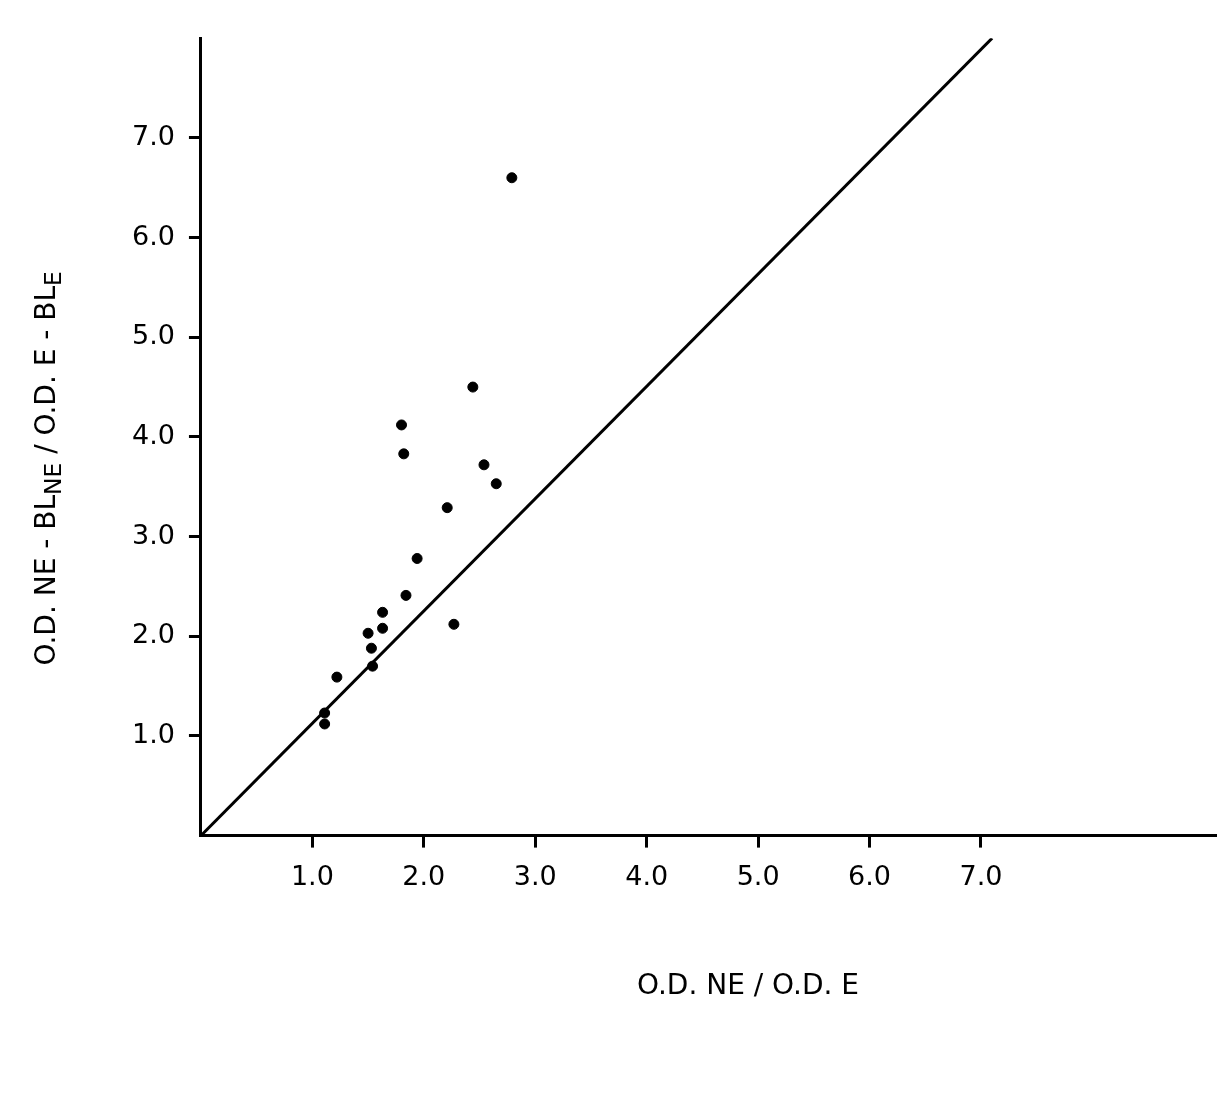  I want to click on x-tick-label: 5.0, so click(758, 875).